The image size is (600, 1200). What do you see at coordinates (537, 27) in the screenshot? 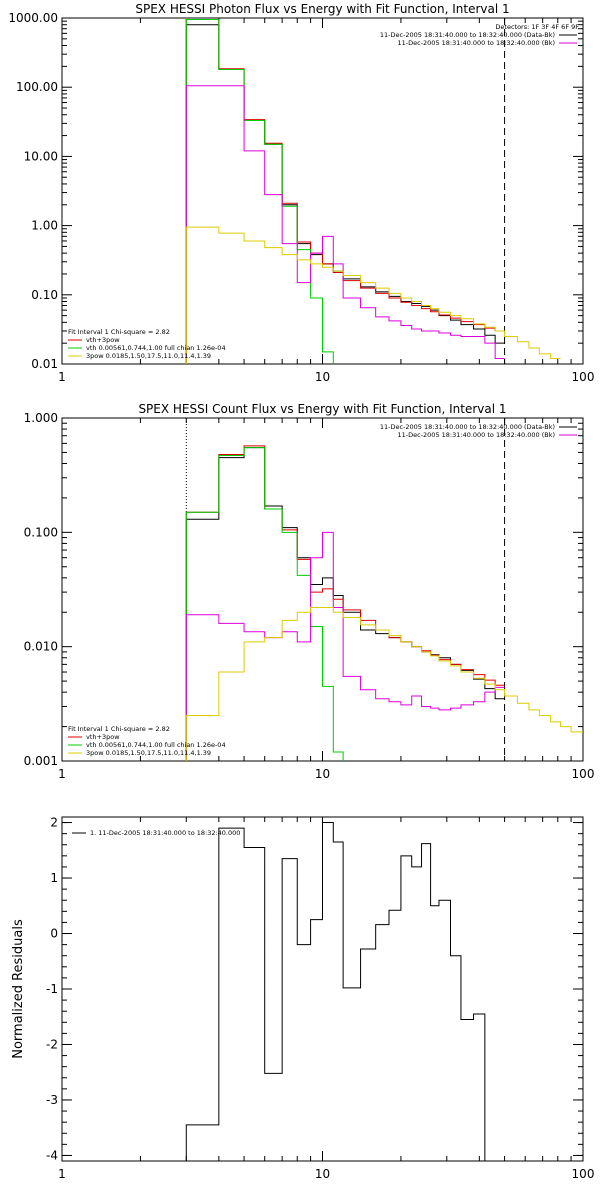
I see `legend-detectors: Detectors: 1F 3F 4F 6F 9F` at bounding box center [537, 27].